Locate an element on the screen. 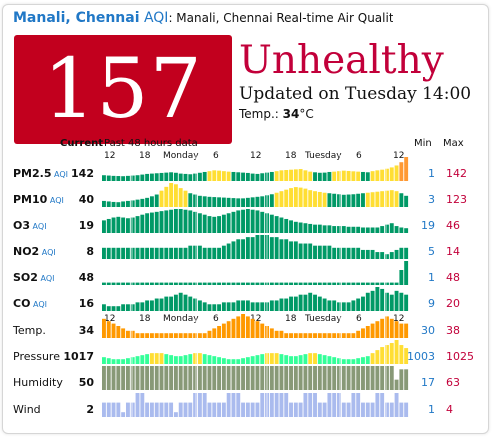  pressure-graph is located at coordinates (255, 351).